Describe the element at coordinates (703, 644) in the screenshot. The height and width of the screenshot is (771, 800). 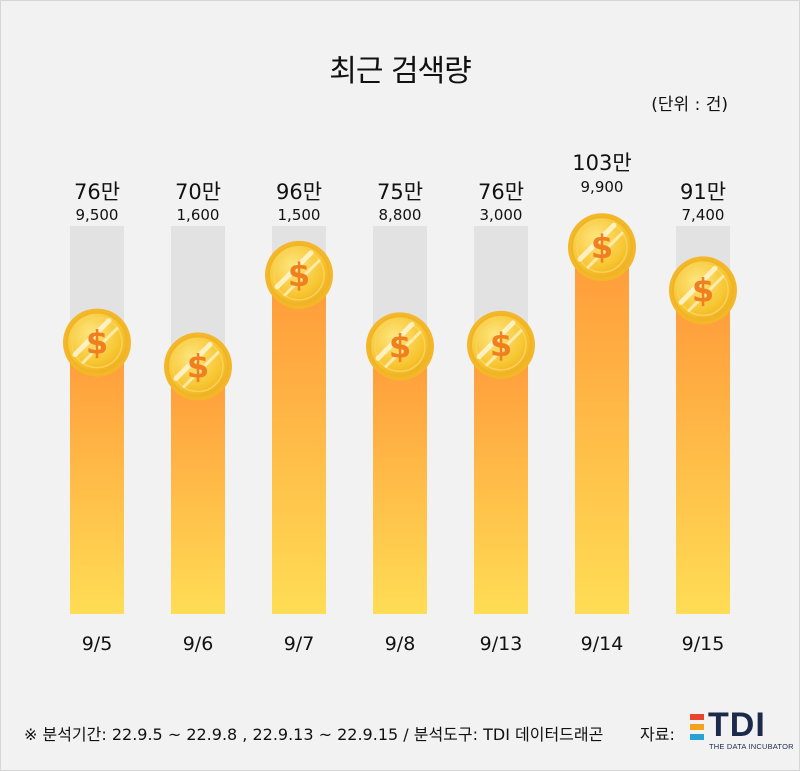
I see `x-tick-label: 9/15` at that location.